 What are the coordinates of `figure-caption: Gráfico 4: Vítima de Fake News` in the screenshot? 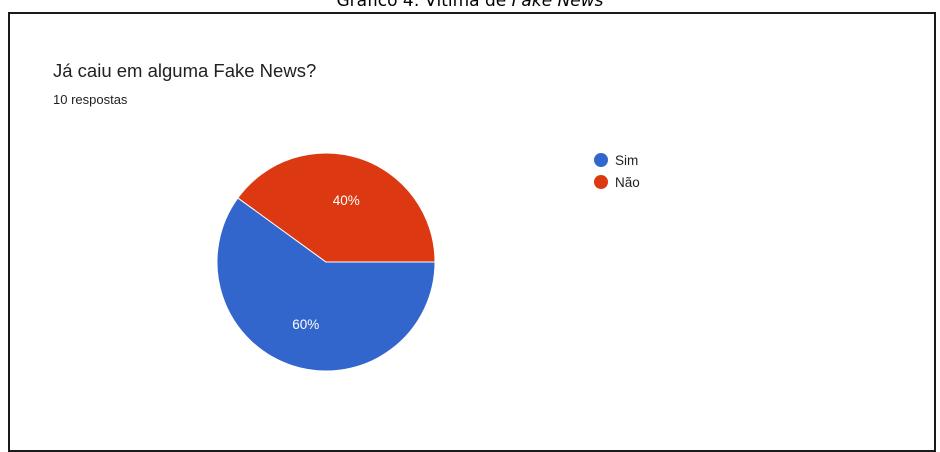 It's located at (470, 5).